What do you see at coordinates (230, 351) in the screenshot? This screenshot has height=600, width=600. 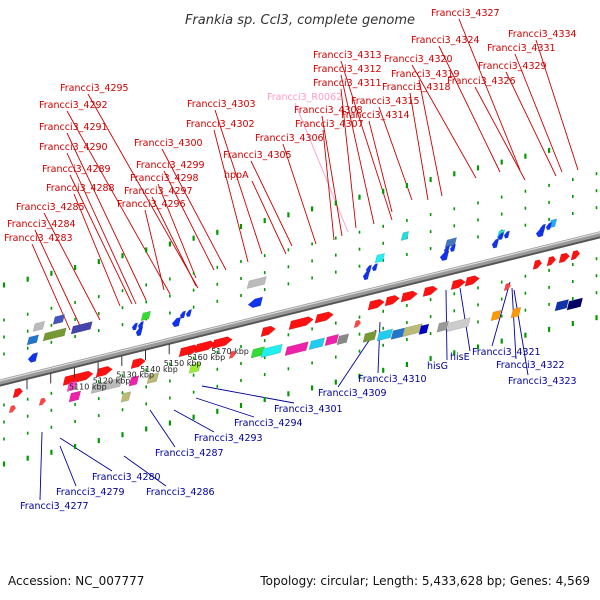 I see `scale-label: 5170 kbp` at bounding box center [230, 351].